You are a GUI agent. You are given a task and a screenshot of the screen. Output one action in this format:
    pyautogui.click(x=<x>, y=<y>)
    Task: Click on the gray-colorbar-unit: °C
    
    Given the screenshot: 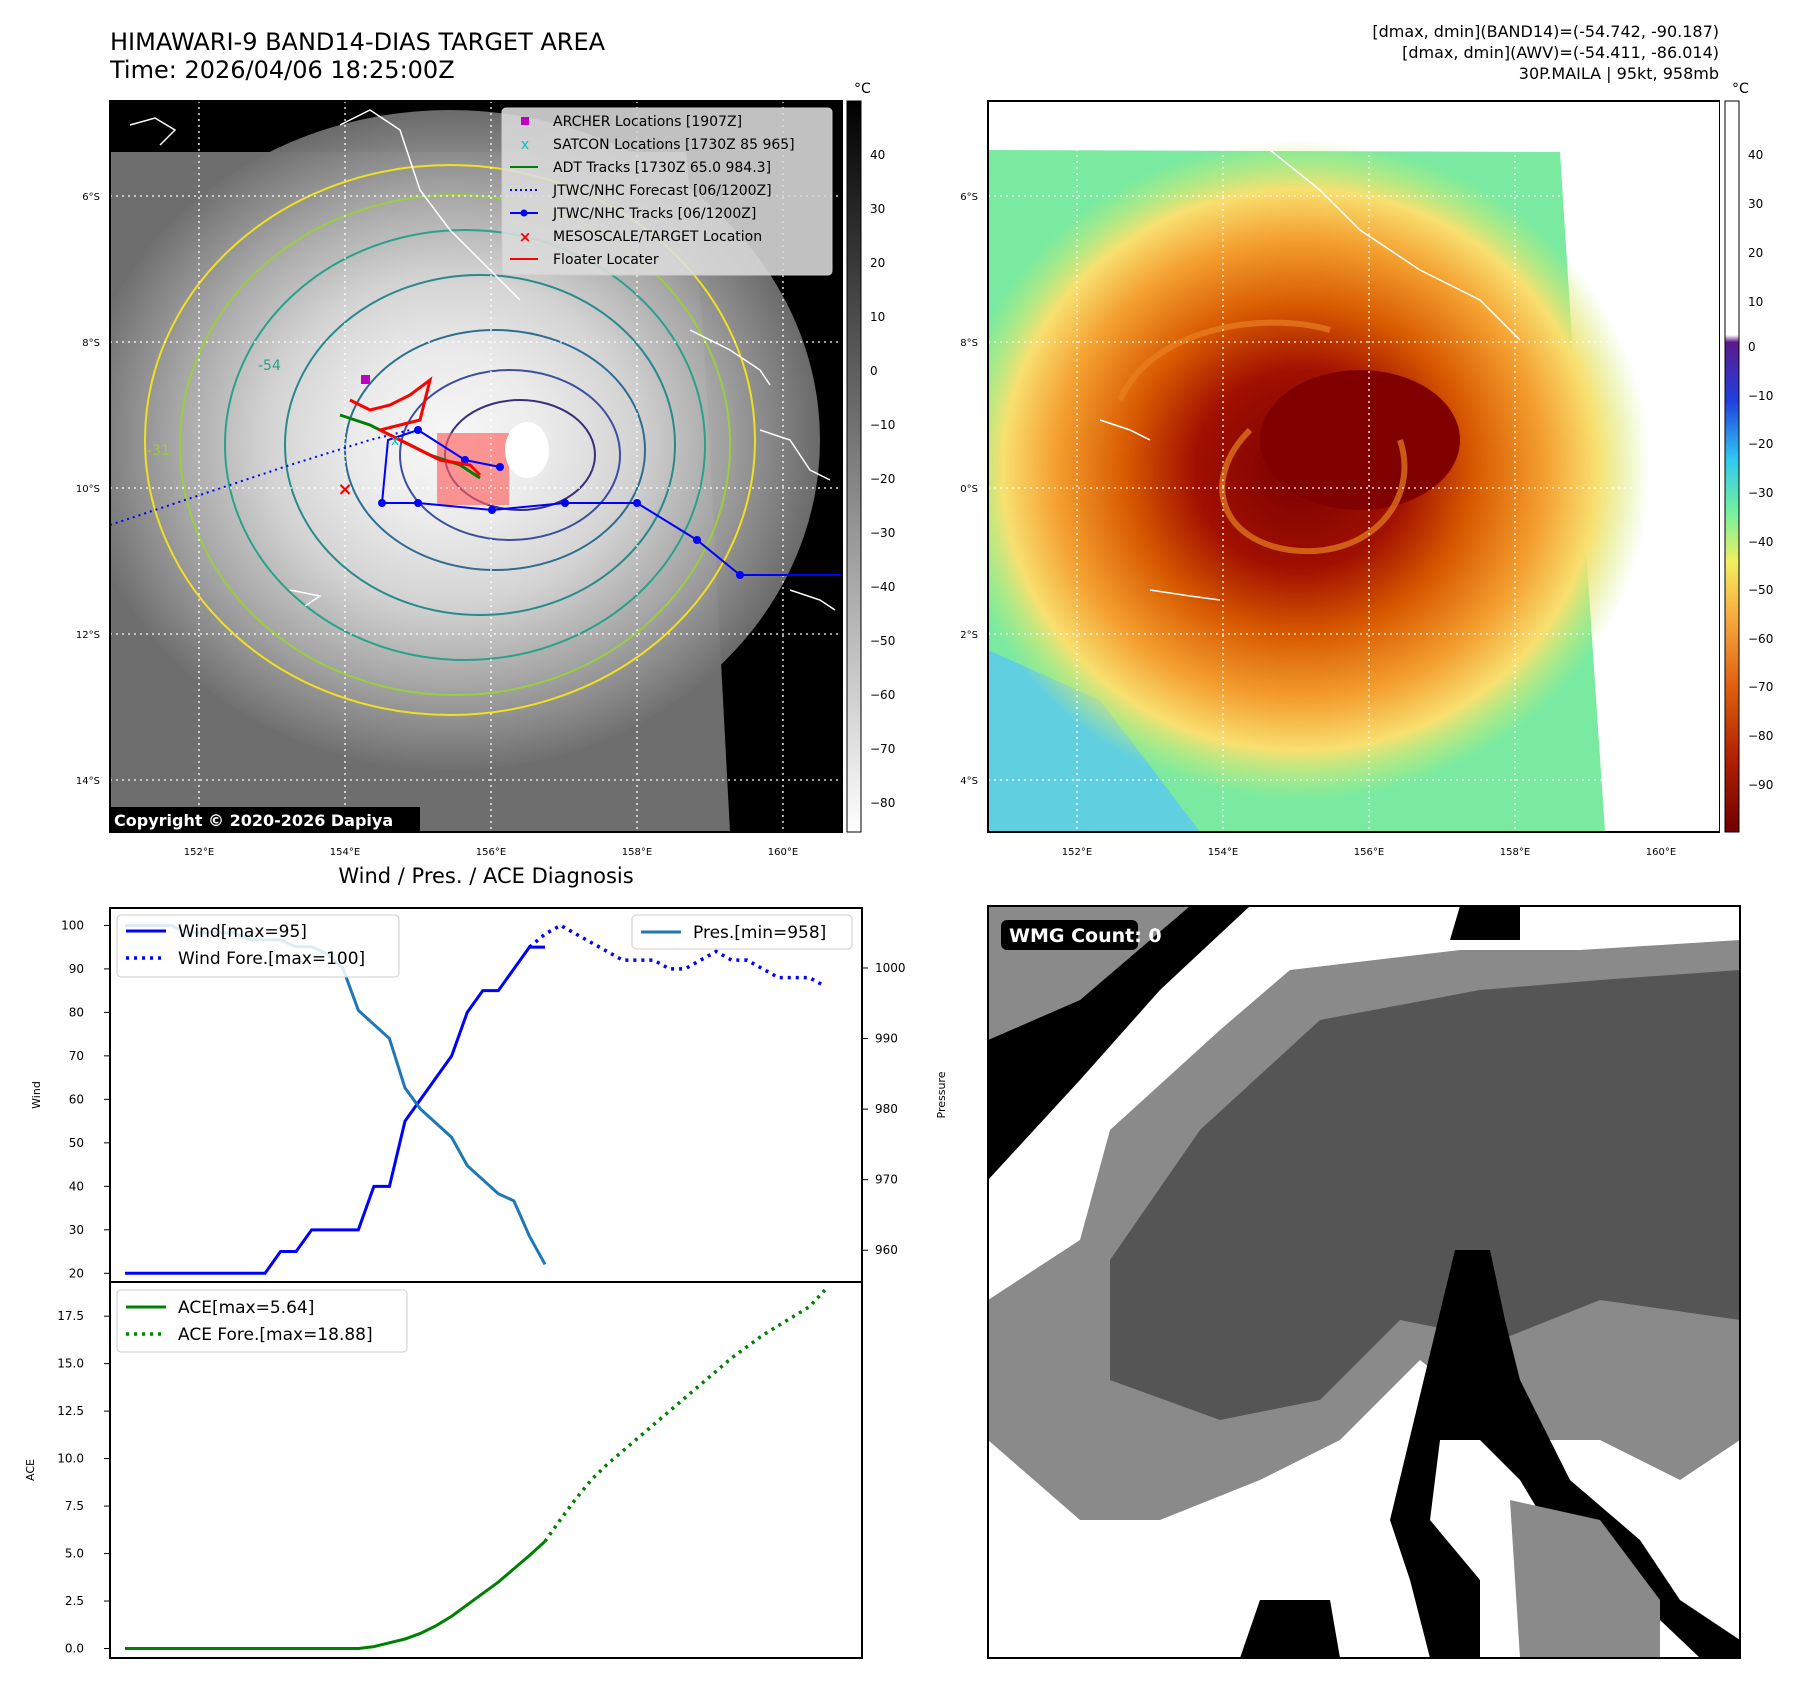 What is the action you would take?
    pyautogui.click(x=862, y=89)
    